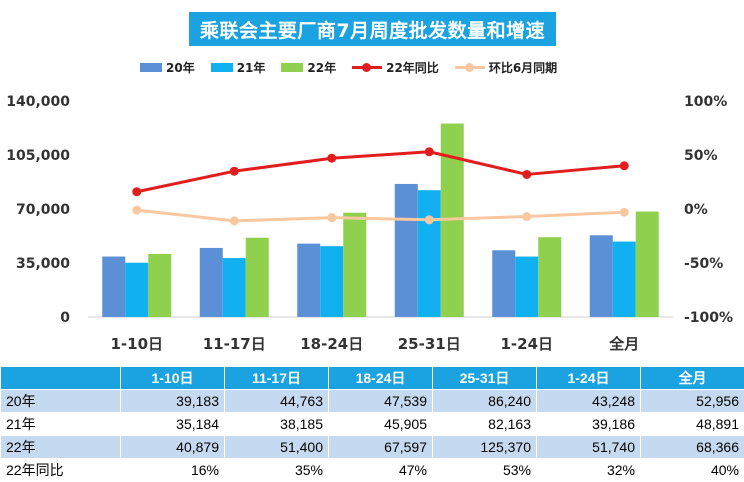  I want to click on row-label: 22年同比, so click(61, 470).